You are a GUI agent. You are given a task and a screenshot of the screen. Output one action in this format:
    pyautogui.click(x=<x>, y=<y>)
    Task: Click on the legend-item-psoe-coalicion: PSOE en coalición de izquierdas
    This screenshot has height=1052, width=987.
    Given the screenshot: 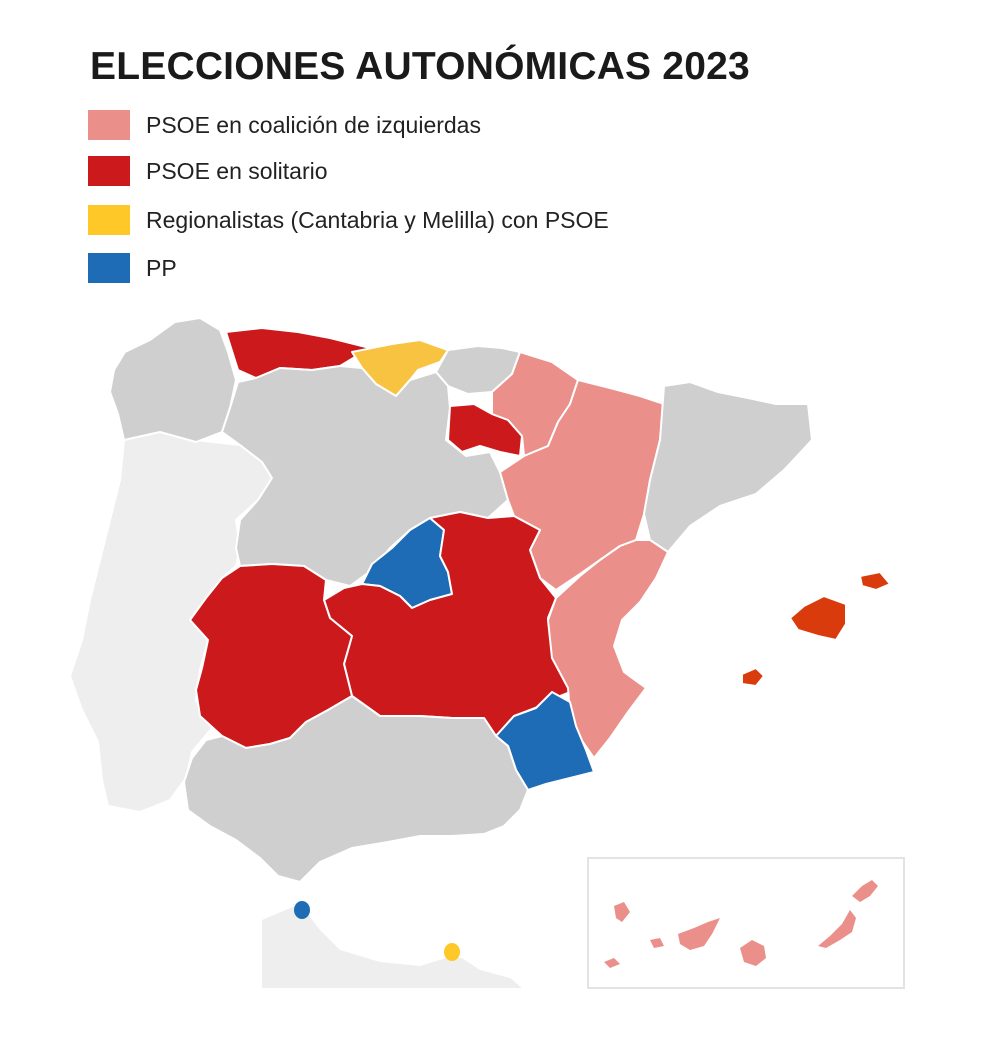 What is the action you would take?
    pyautogui.click(x=388, y=125)
    